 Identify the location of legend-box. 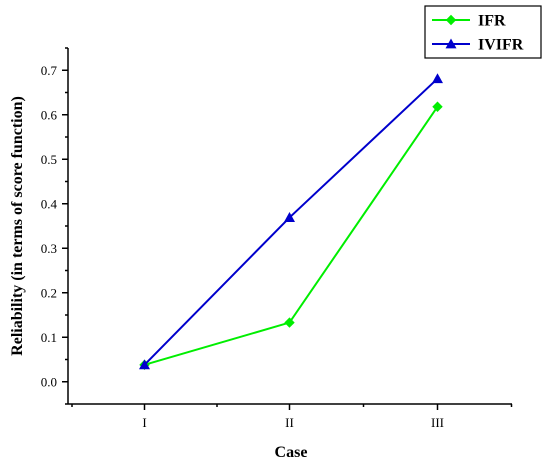
(483, 32).